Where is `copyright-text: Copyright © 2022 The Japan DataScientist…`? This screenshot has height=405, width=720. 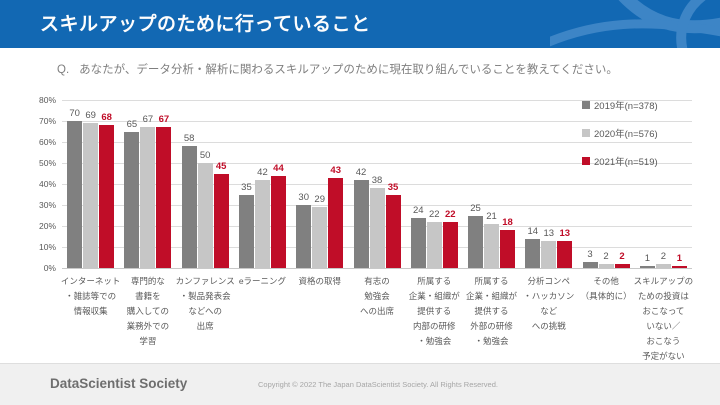 copyright-text: Copyright © 2022 The Japan DataScientist… is located at coordinates (378, 384).